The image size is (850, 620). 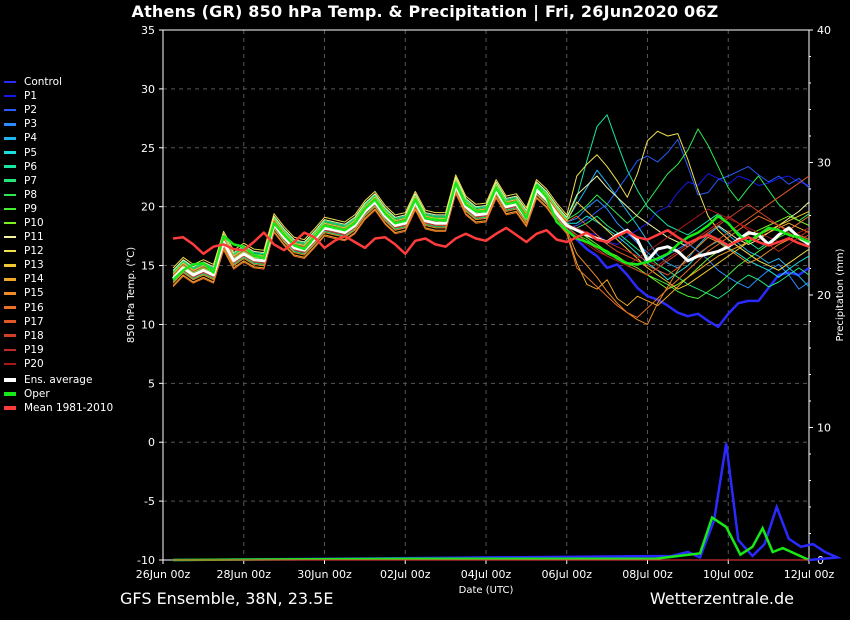 I want to click on legend-item: Mean 1981-2010, so click(x=58, y=408).